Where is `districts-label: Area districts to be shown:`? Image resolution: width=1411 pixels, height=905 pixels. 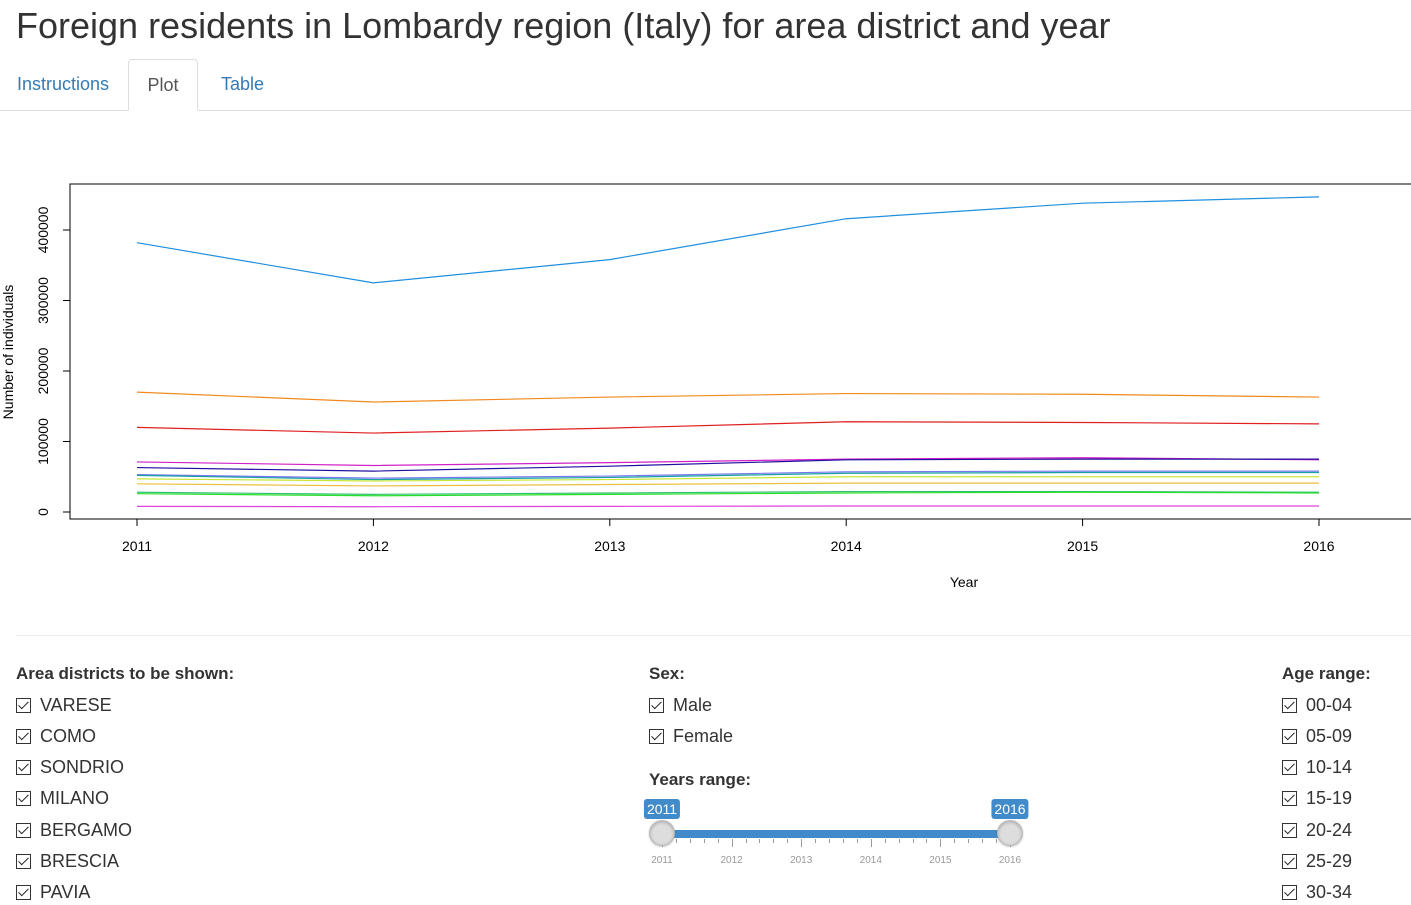
districts-label: Area districts to be shown: is located at coordinates (125, 673).